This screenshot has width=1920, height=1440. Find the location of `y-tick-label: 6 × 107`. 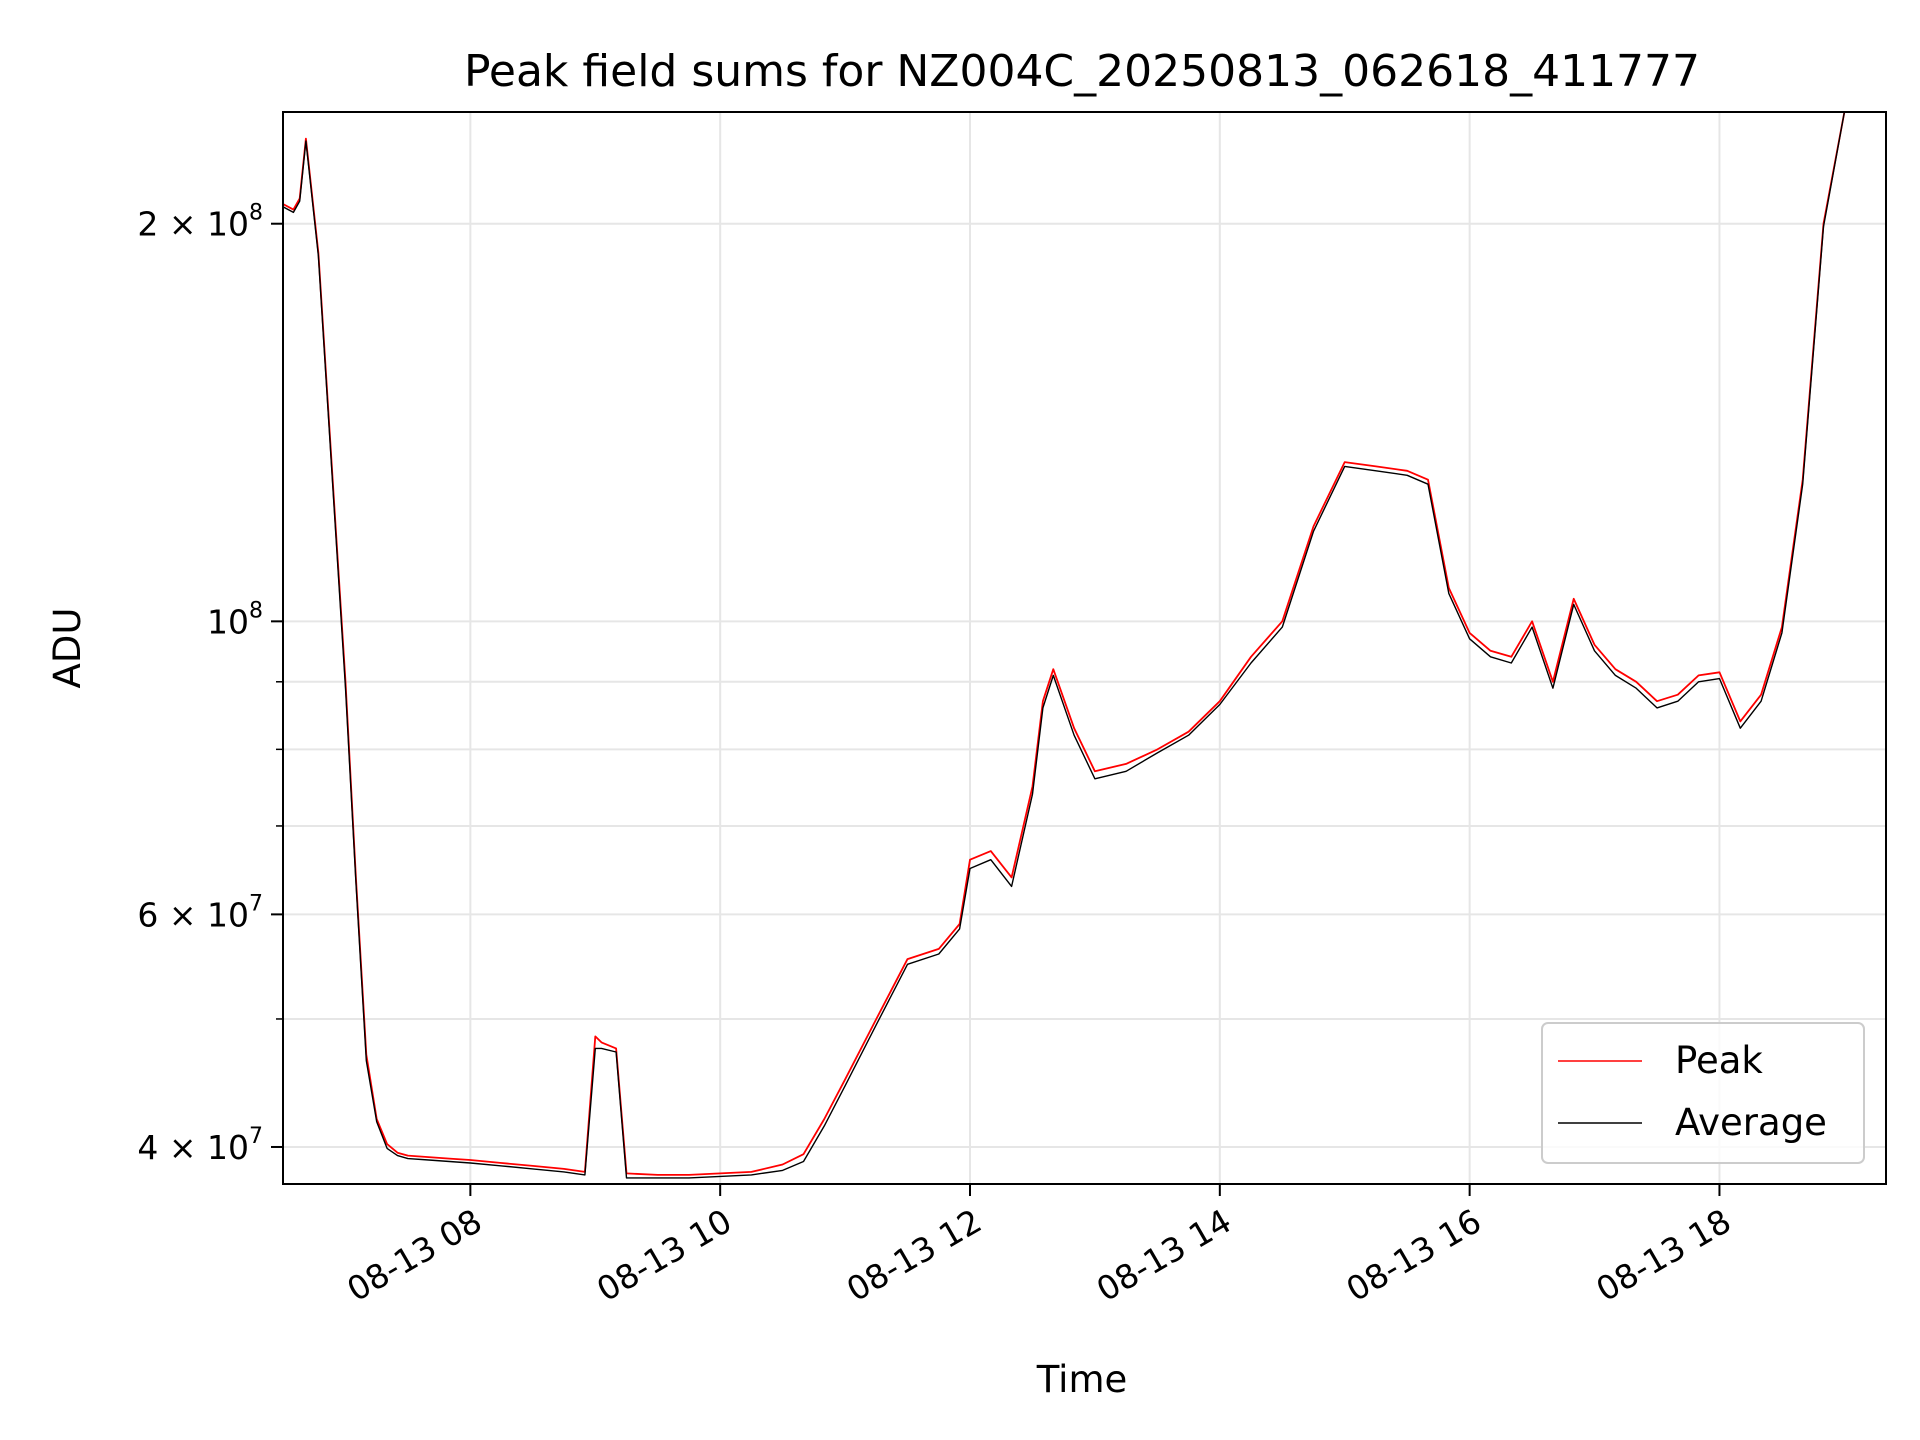

y-tick-label: 6 × 107 is located at coordinates (200, 912).